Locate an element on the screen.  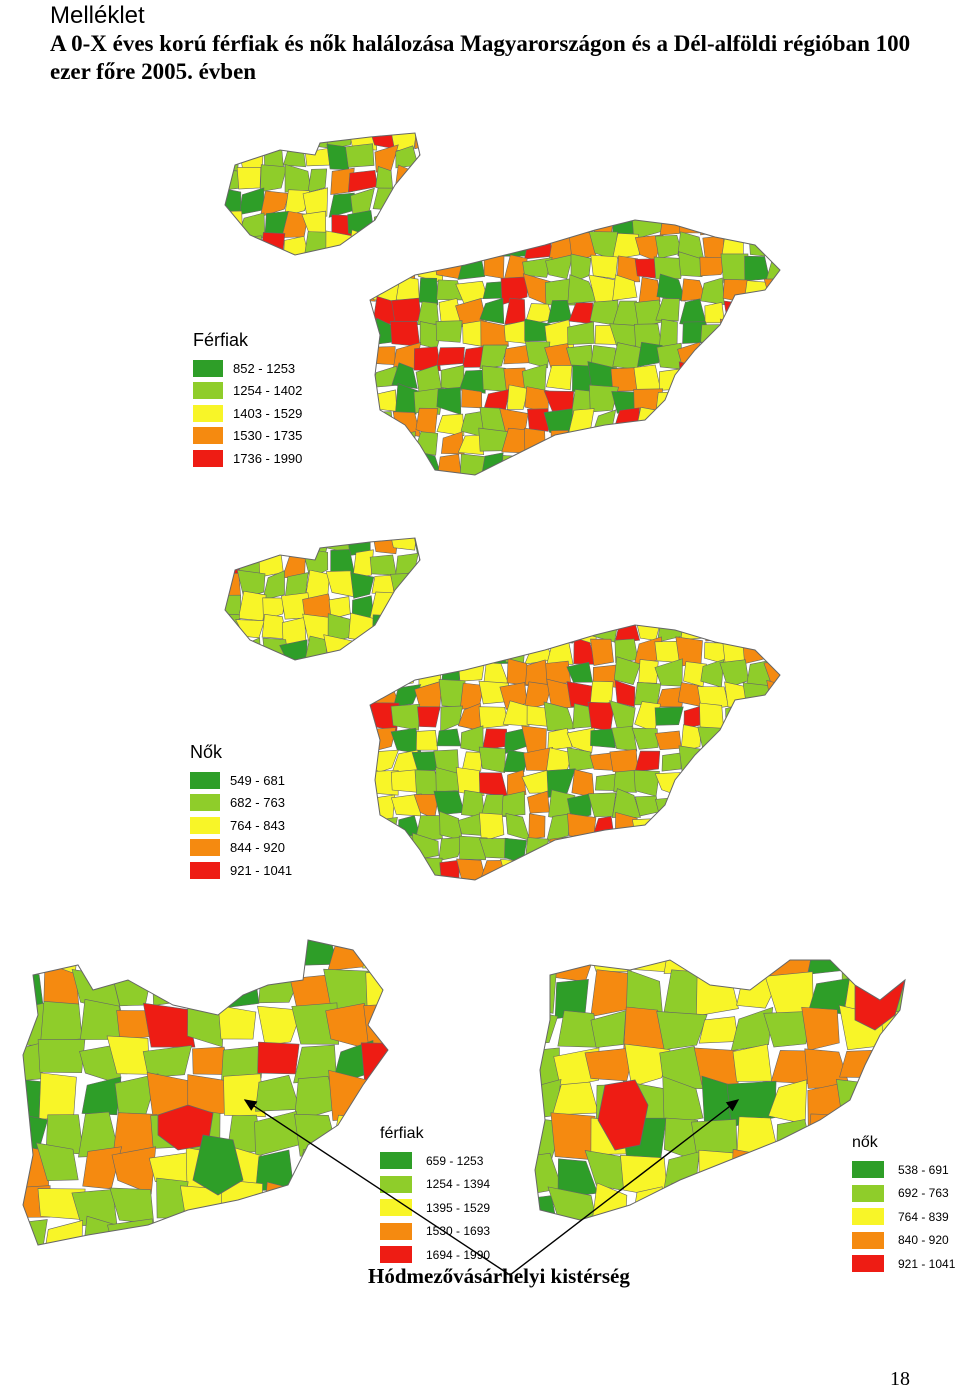
legend-label: 764 - 843 is located at coordinates (257, 825).